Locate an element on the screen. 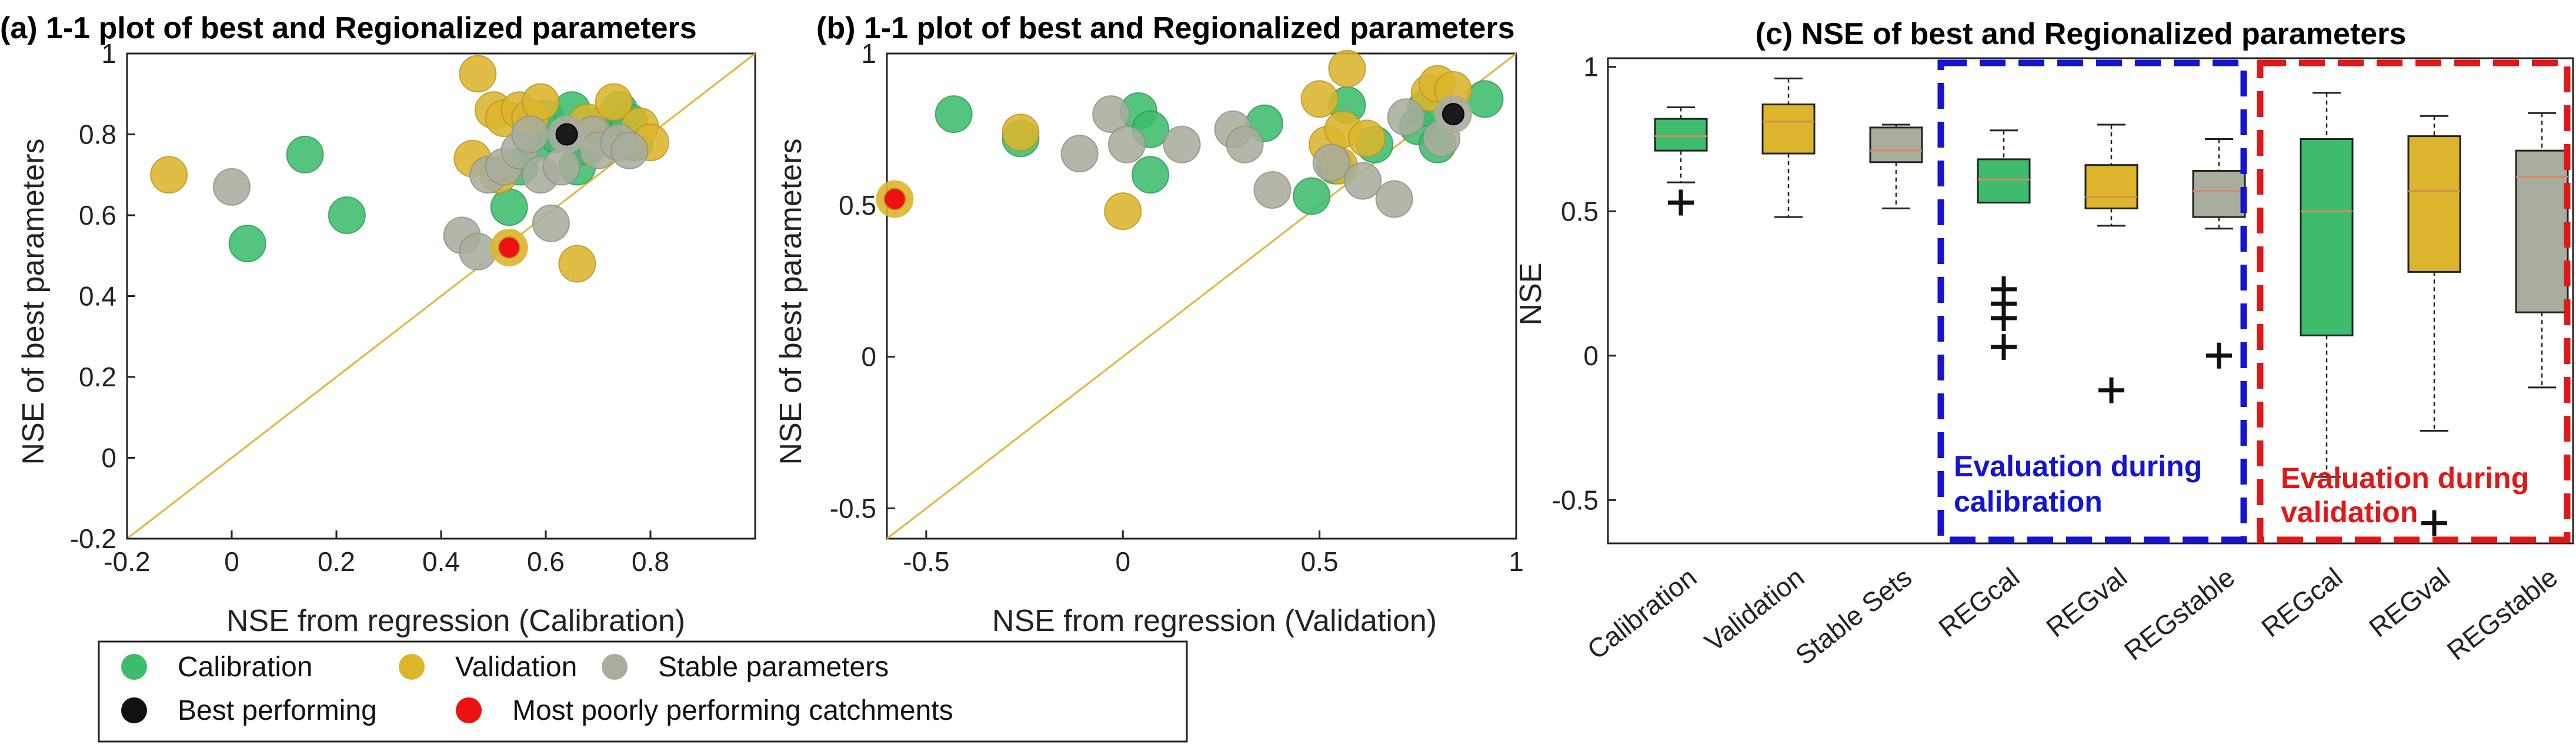 This screenshot has width=2576, height=748. panel-c-box-validation is located at coordinates (1788, 129).